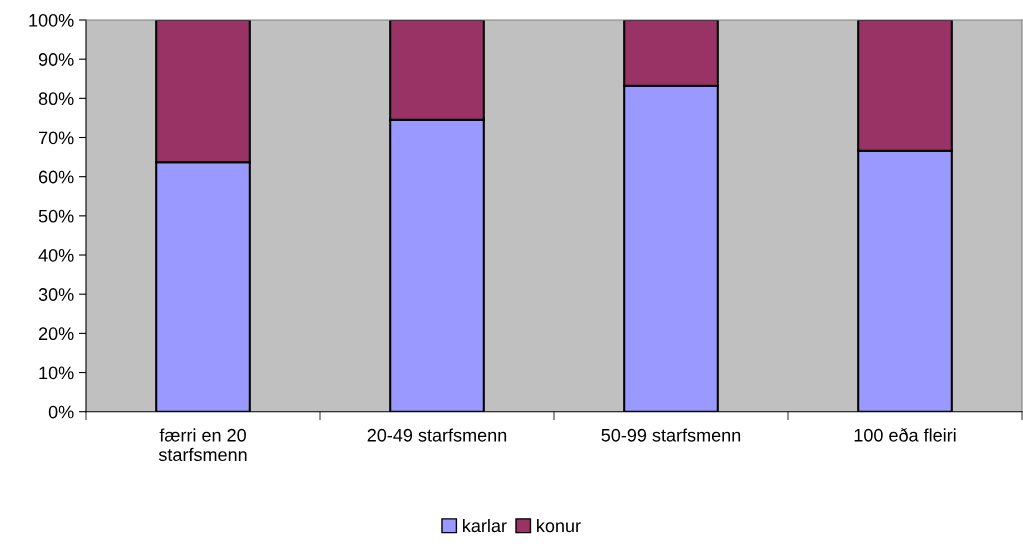 This screenshot has width=1023, height=552. Describe the element at coordinates (56, 59) in the screenshot. I see `y-tick-label: 90%` at that location.